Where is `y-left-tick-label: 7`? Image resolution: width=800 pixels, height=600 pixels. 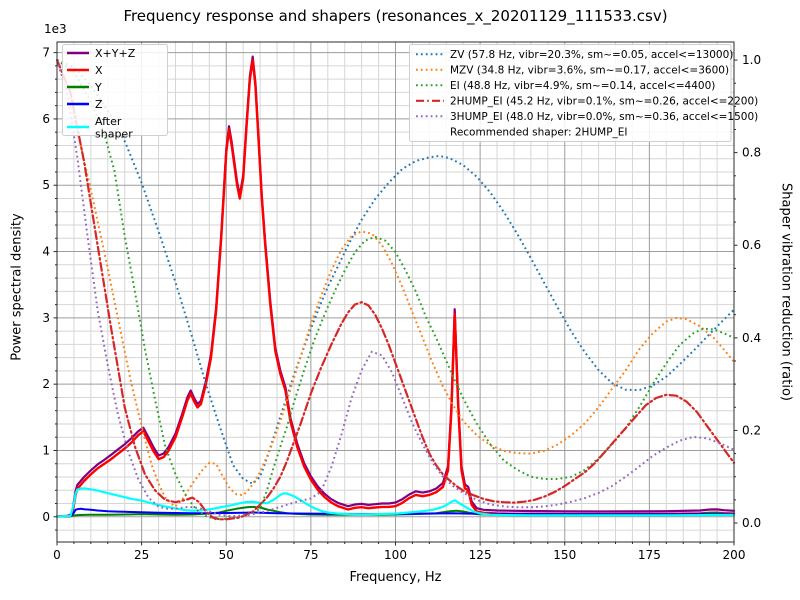
y-left-tick-label: 7 is located at coordinates (46, 53).